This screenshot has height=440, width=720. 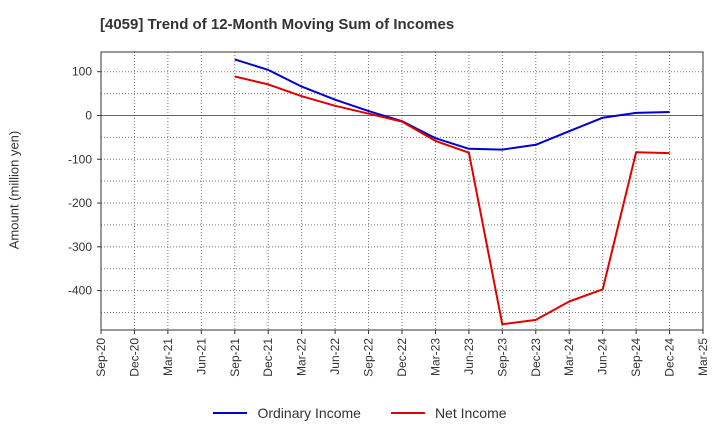 I want to click on legend-item-net-income: Net Income, so click(x=448, y=413).